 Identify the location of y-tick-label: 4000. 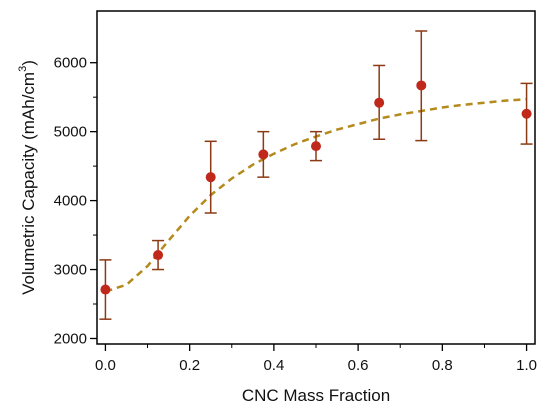
(70, 201).